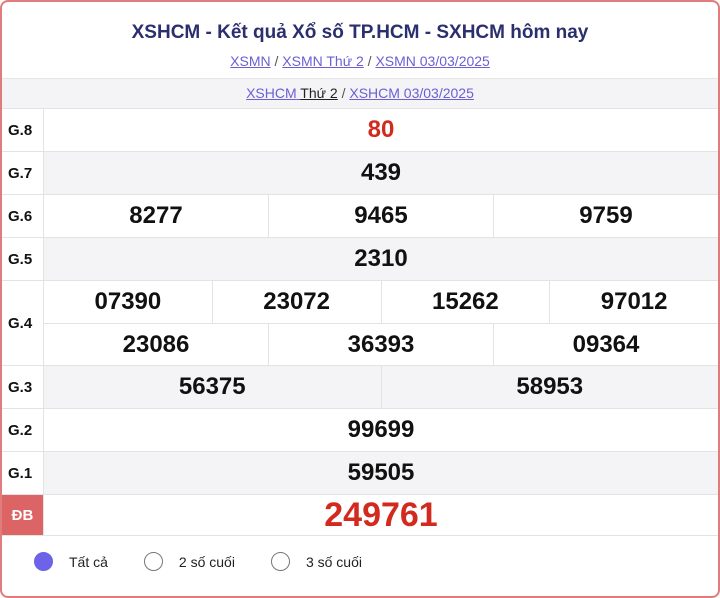  What do you see at coordinates (296, 302) in the screenshot?
I see `prize-number: 23072` at bounding box center [296, 302].